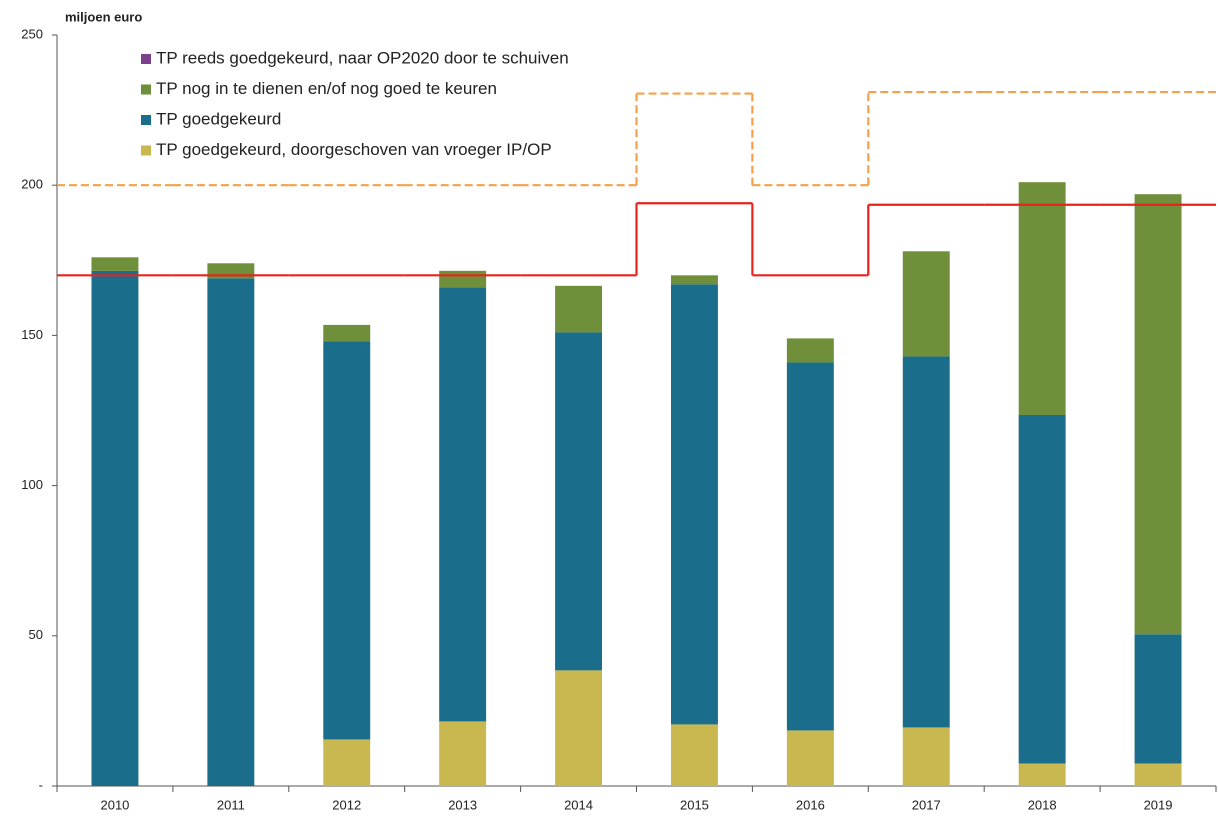  Describe the element at coordinates (32, 33) in the screenshot. I see `y-tick-label: 250` at that location.